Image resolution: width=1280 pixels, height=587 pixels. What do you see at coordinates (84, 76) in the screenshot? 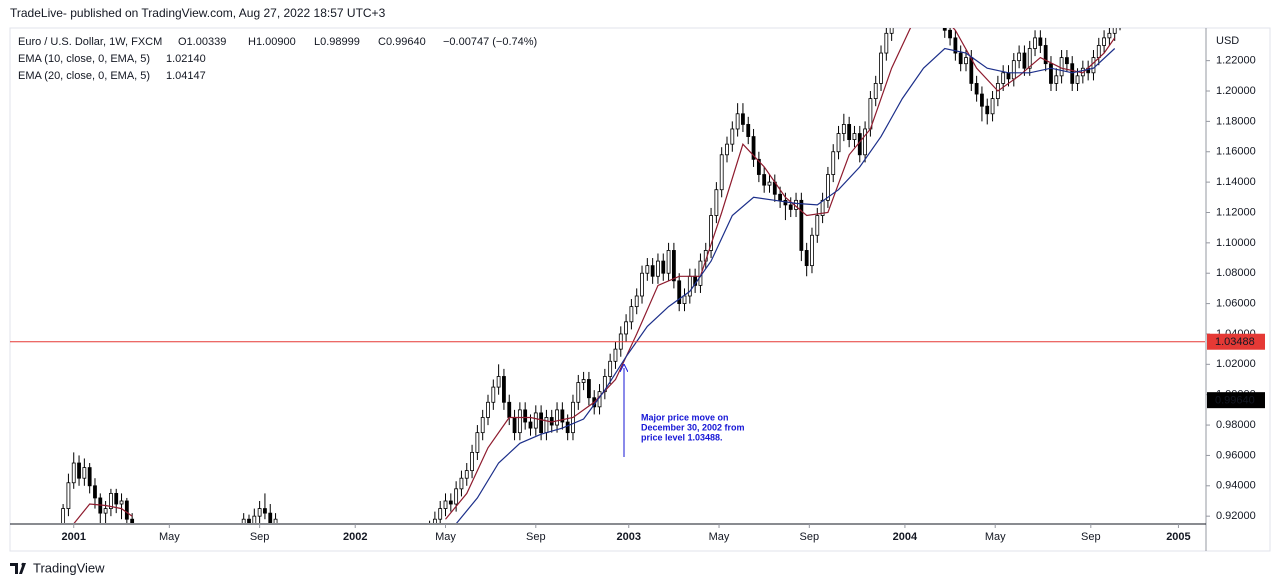
I see `legend-ema20: EMA (20, close, 0, EMA, 5)` at bounding box center [84, 76].